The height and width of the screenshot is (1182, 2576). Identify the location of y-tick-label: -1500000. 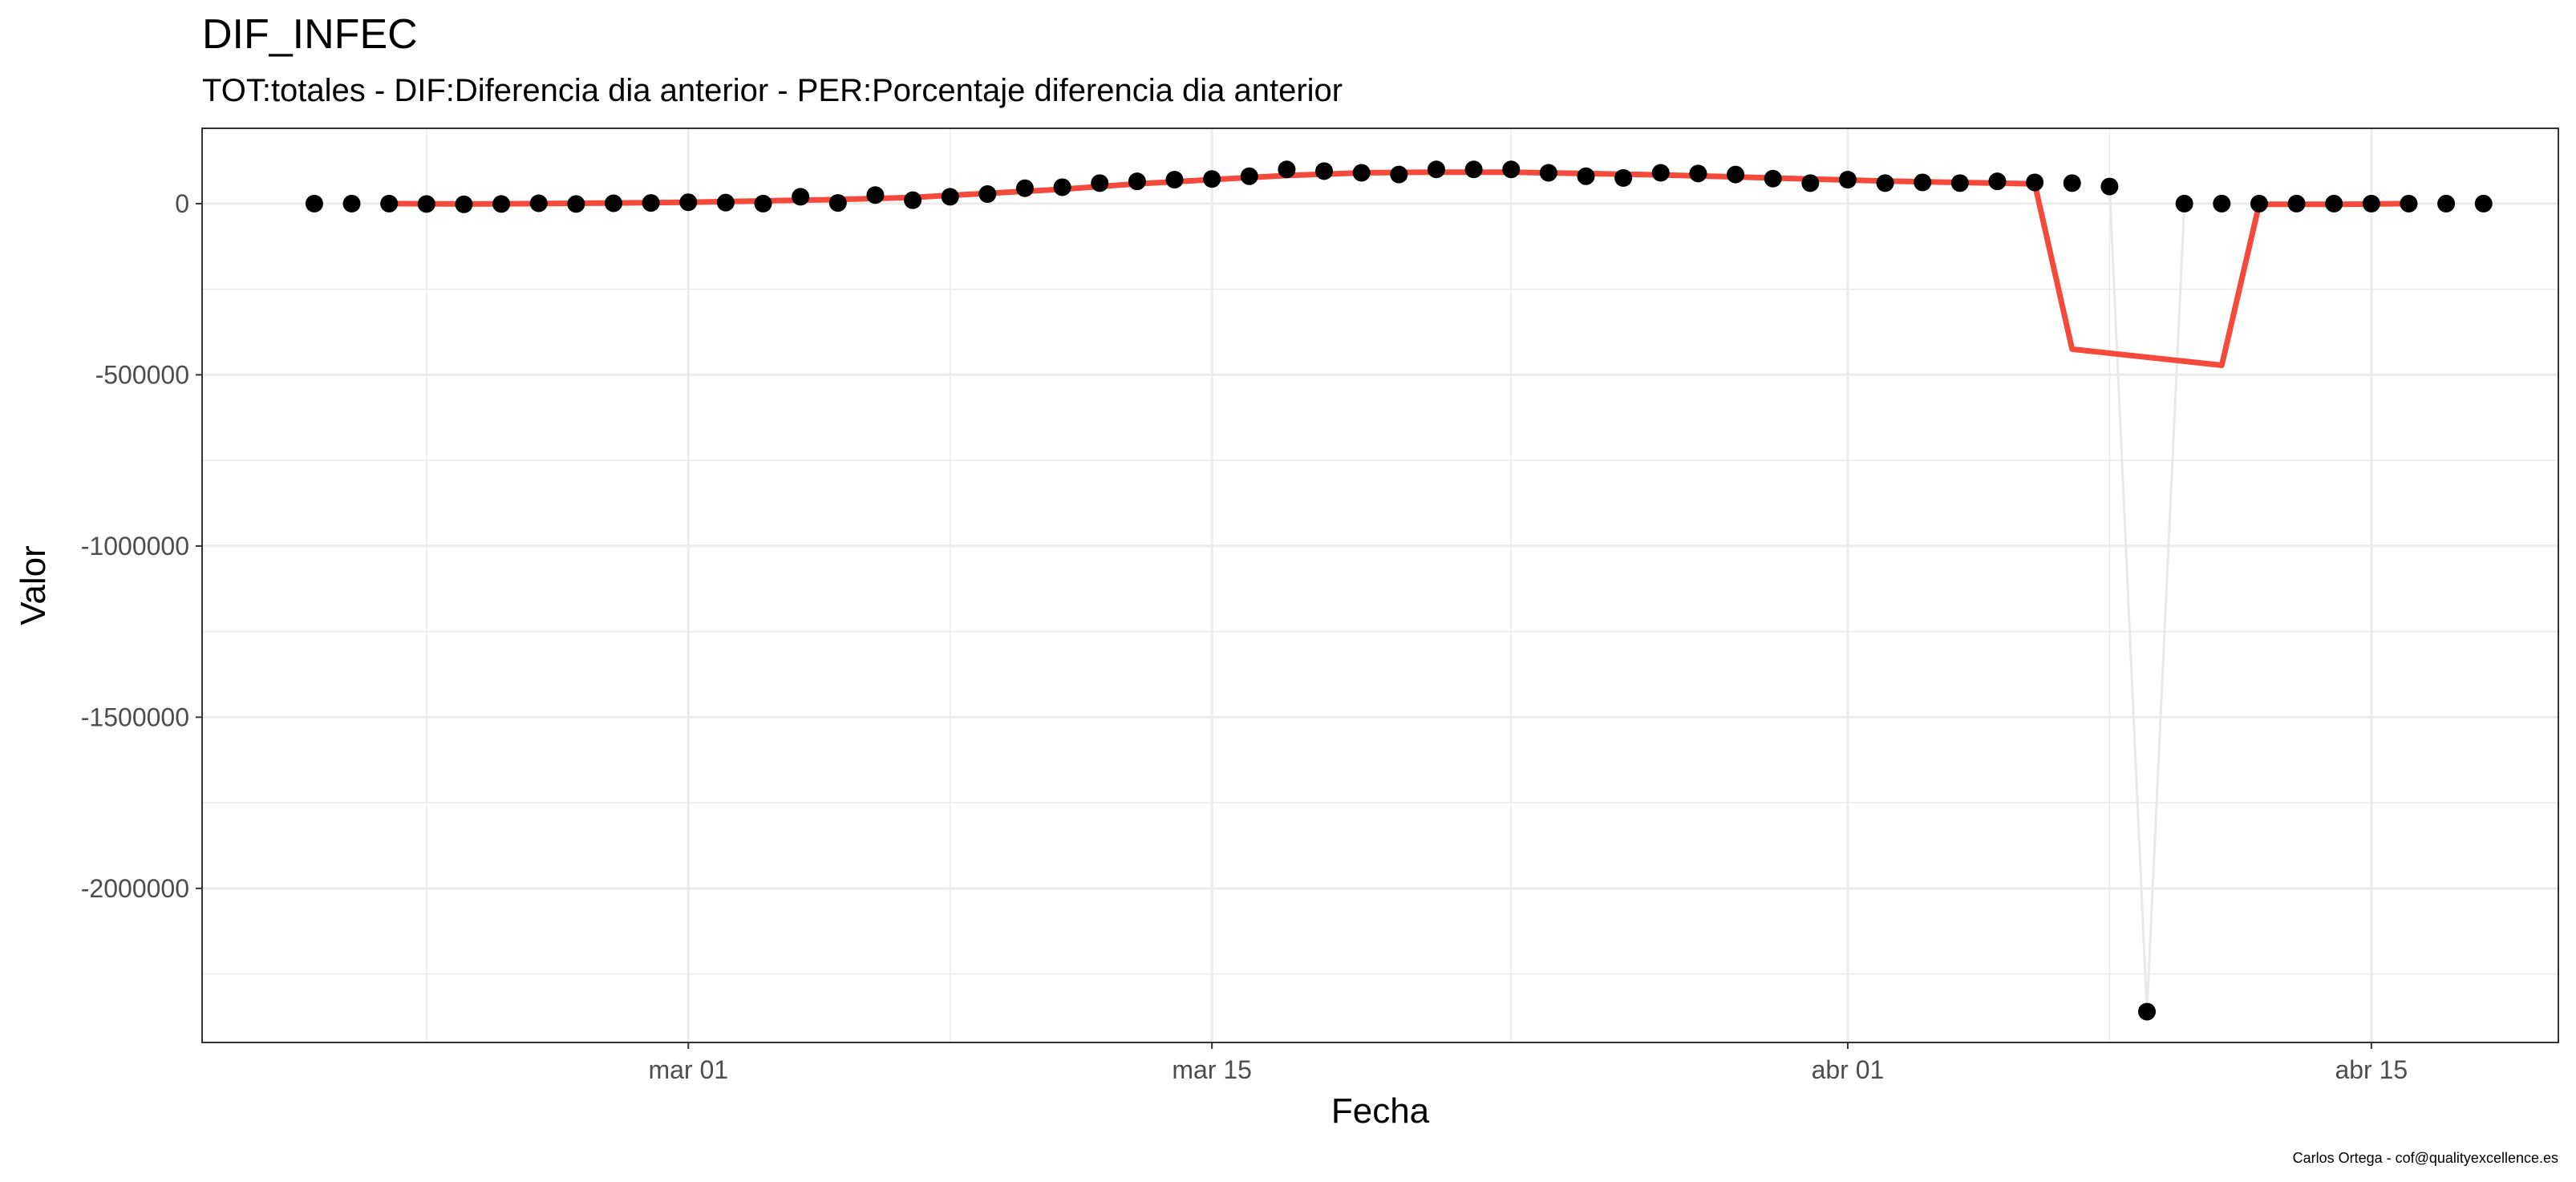
(135, 716).